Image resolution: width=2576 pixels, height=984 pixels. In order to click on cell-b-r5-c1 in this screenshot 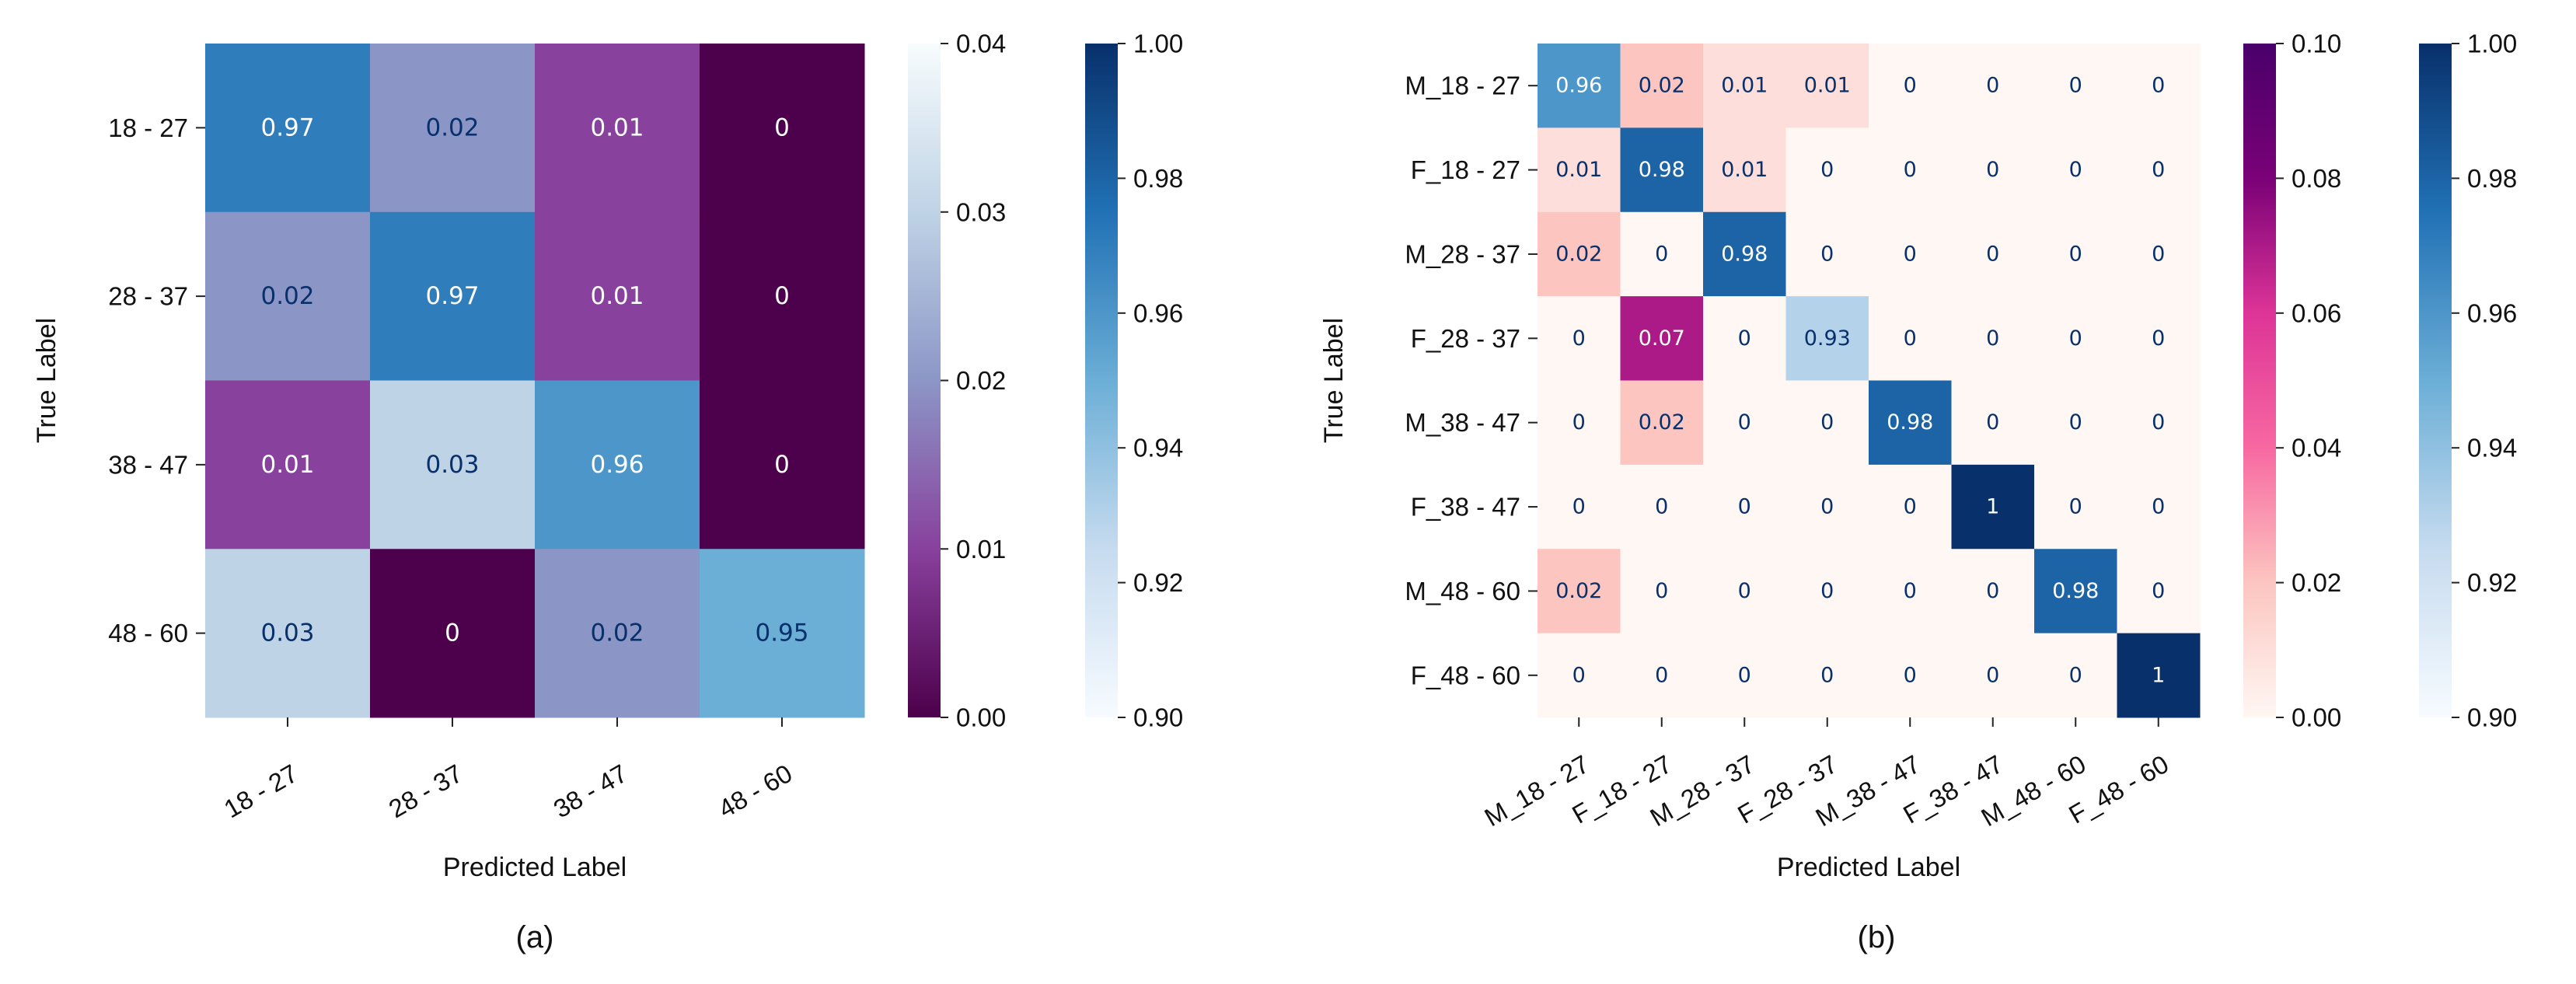, I will do `click(1662, 507)`.